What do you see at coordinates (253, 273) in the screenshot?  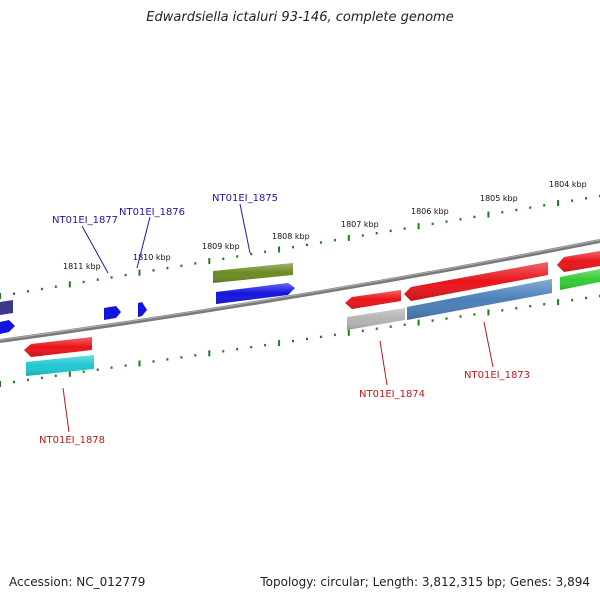 I see `feature-olive` at bounding box center [253, 273].